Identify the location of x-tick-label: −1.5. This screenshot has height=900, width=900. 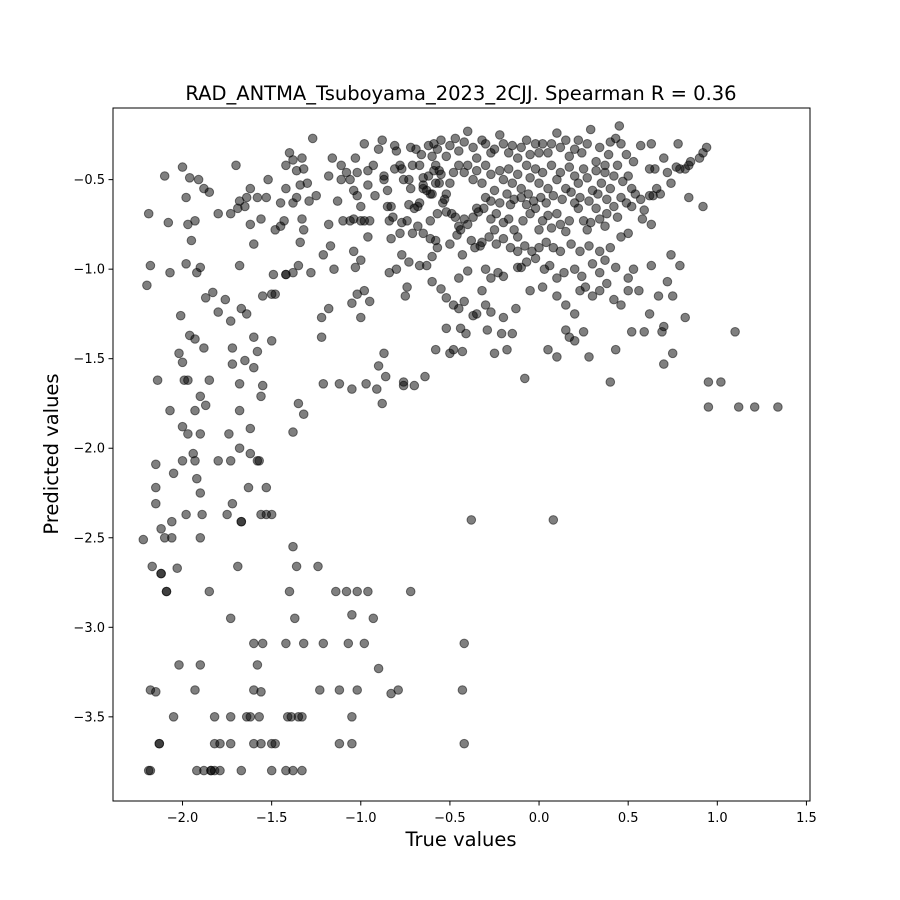
(272, 818).